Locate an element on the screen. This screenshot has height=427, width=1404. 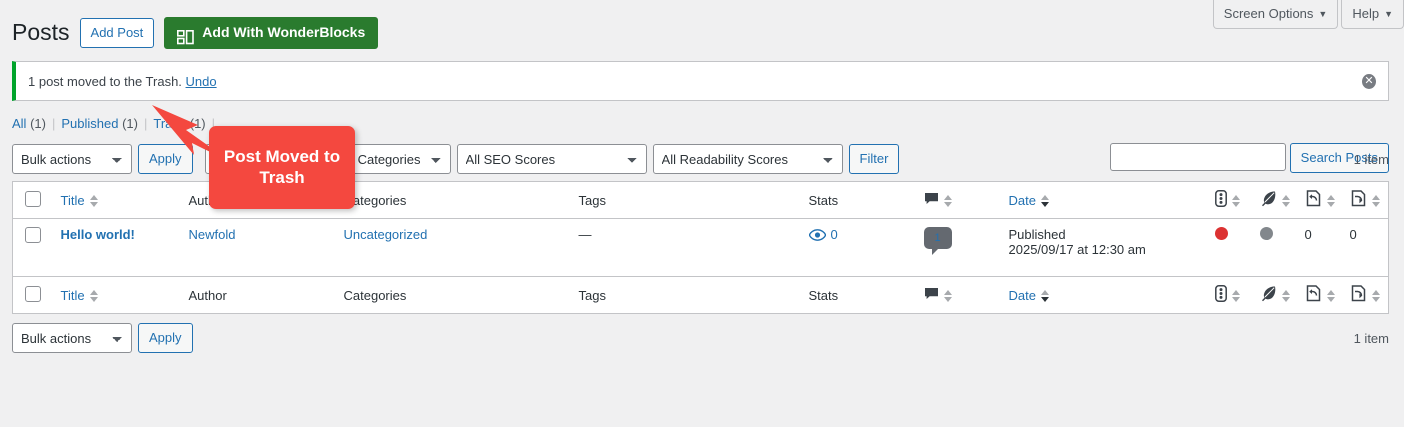
view-published-count: (1) is located at coordinates (130, 123).